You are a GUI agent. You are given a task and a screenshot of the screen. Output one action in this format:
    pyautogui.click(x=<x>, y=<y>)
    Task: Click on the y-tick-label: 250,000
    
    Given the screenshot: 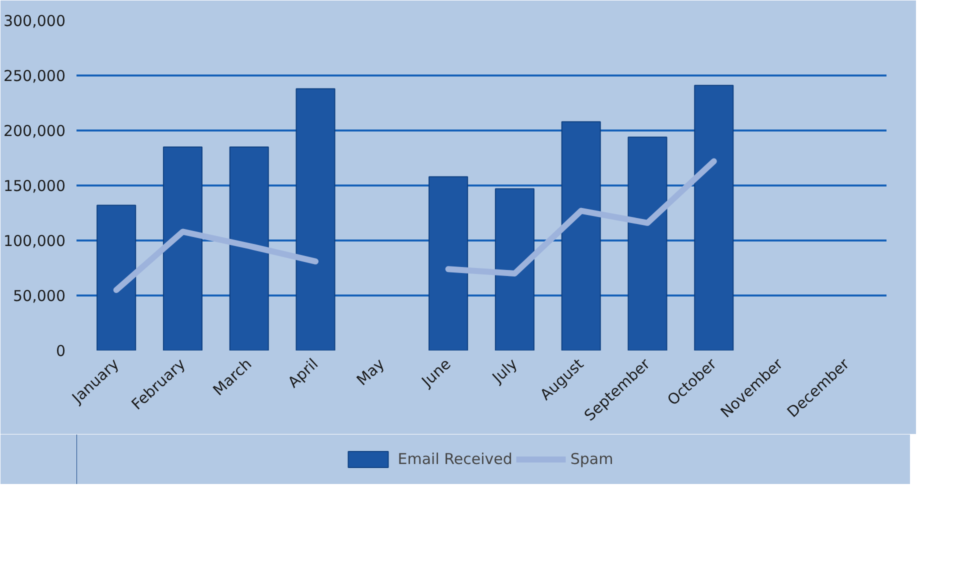 What is the action you would take?
    pyautogui.click(x=34, y=76)
    